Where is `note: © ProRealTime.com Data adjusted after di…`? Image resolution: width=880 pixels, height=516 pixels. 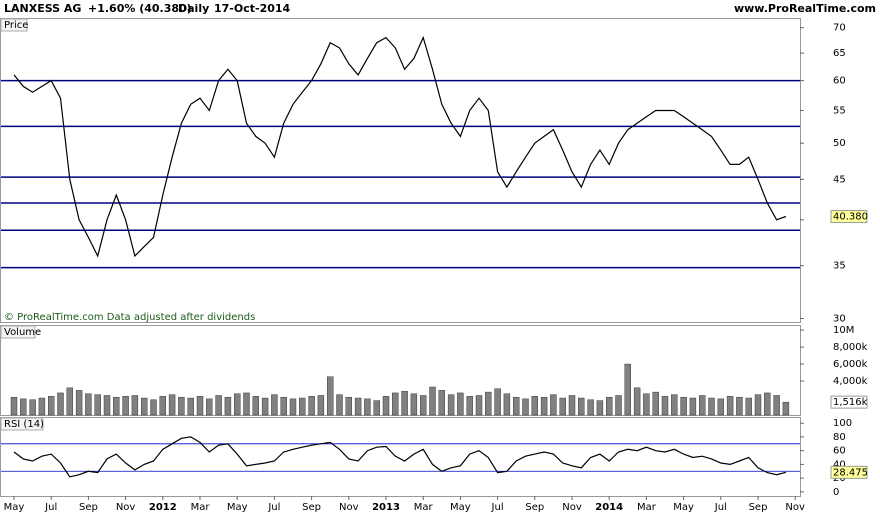
note: © ProRealTime.com Data adjusted after di… is located at coordinates (129, 317).